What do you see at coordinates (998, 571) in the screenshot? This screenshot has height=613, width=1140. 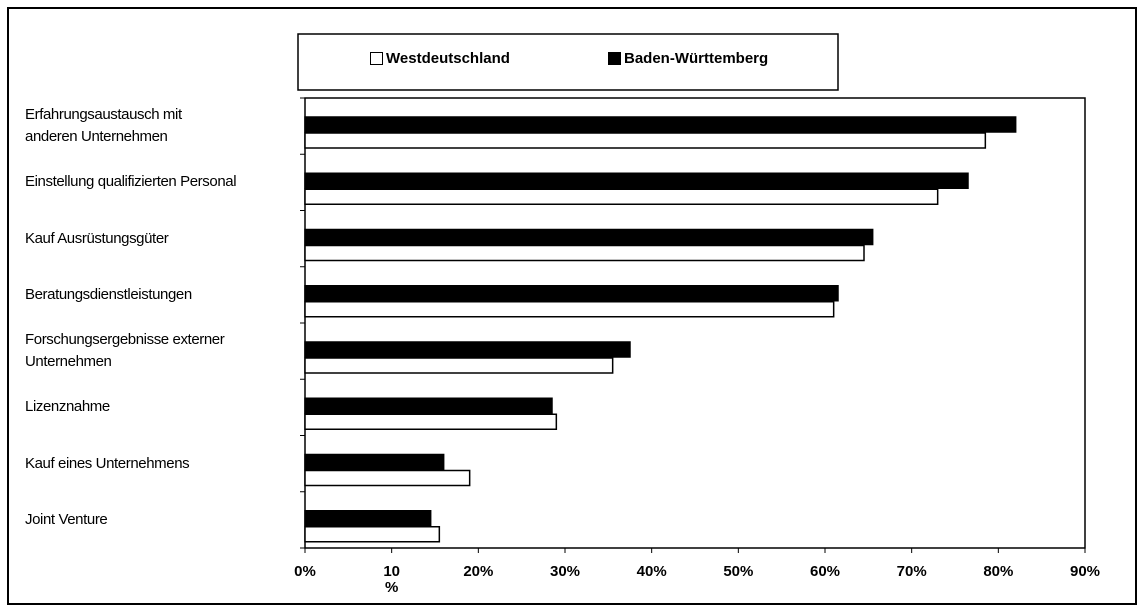 I see `x-tick-label: 80%` at bounding box center [998, 571].